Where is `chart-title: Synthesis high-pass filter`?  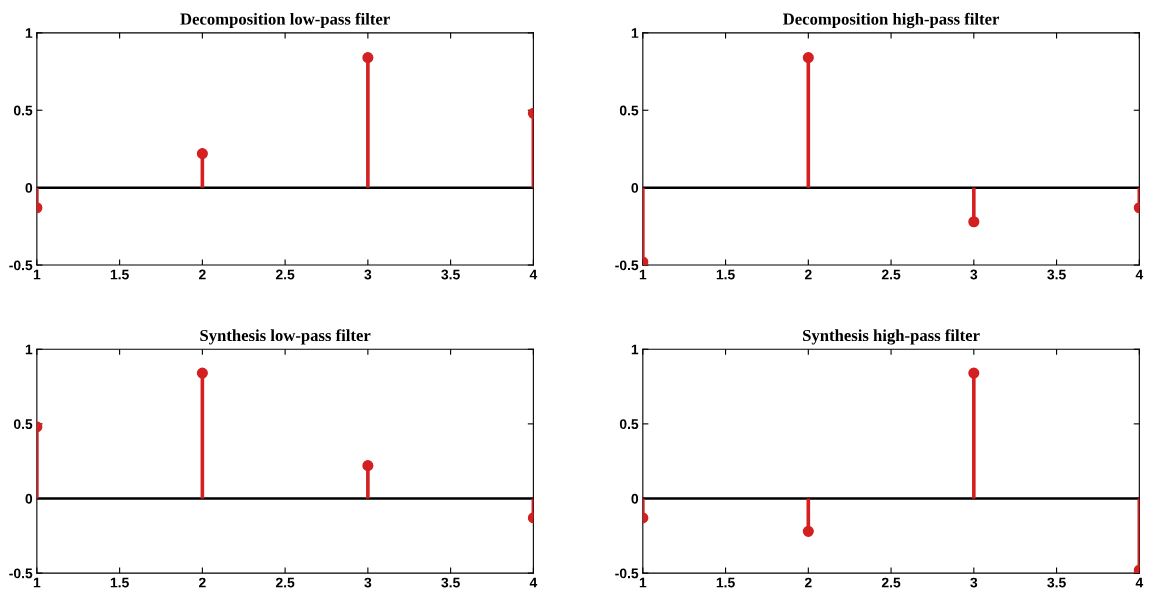
chart-title: Synthesis high-pass filter is located at coordinates (891, 337).